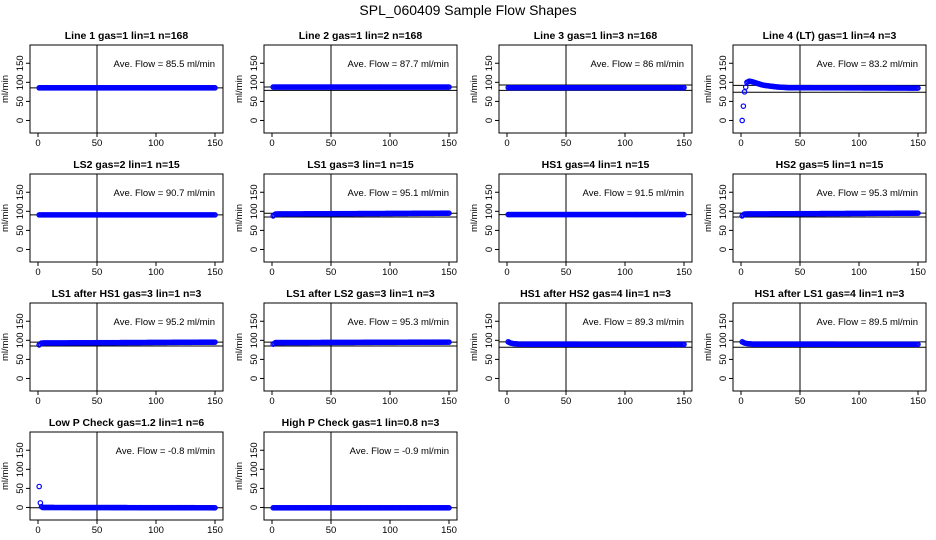  What do you see at coordinates (398, 64) in the screenshot?
I see `average-flow-annotation: Ave. Flow = 87.7 ml/min` at bounding box center [398, 64].